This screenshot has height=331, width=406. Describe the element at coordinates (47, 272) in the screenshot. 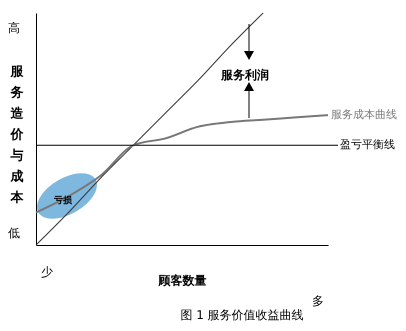

I see `text: 少` at that location.